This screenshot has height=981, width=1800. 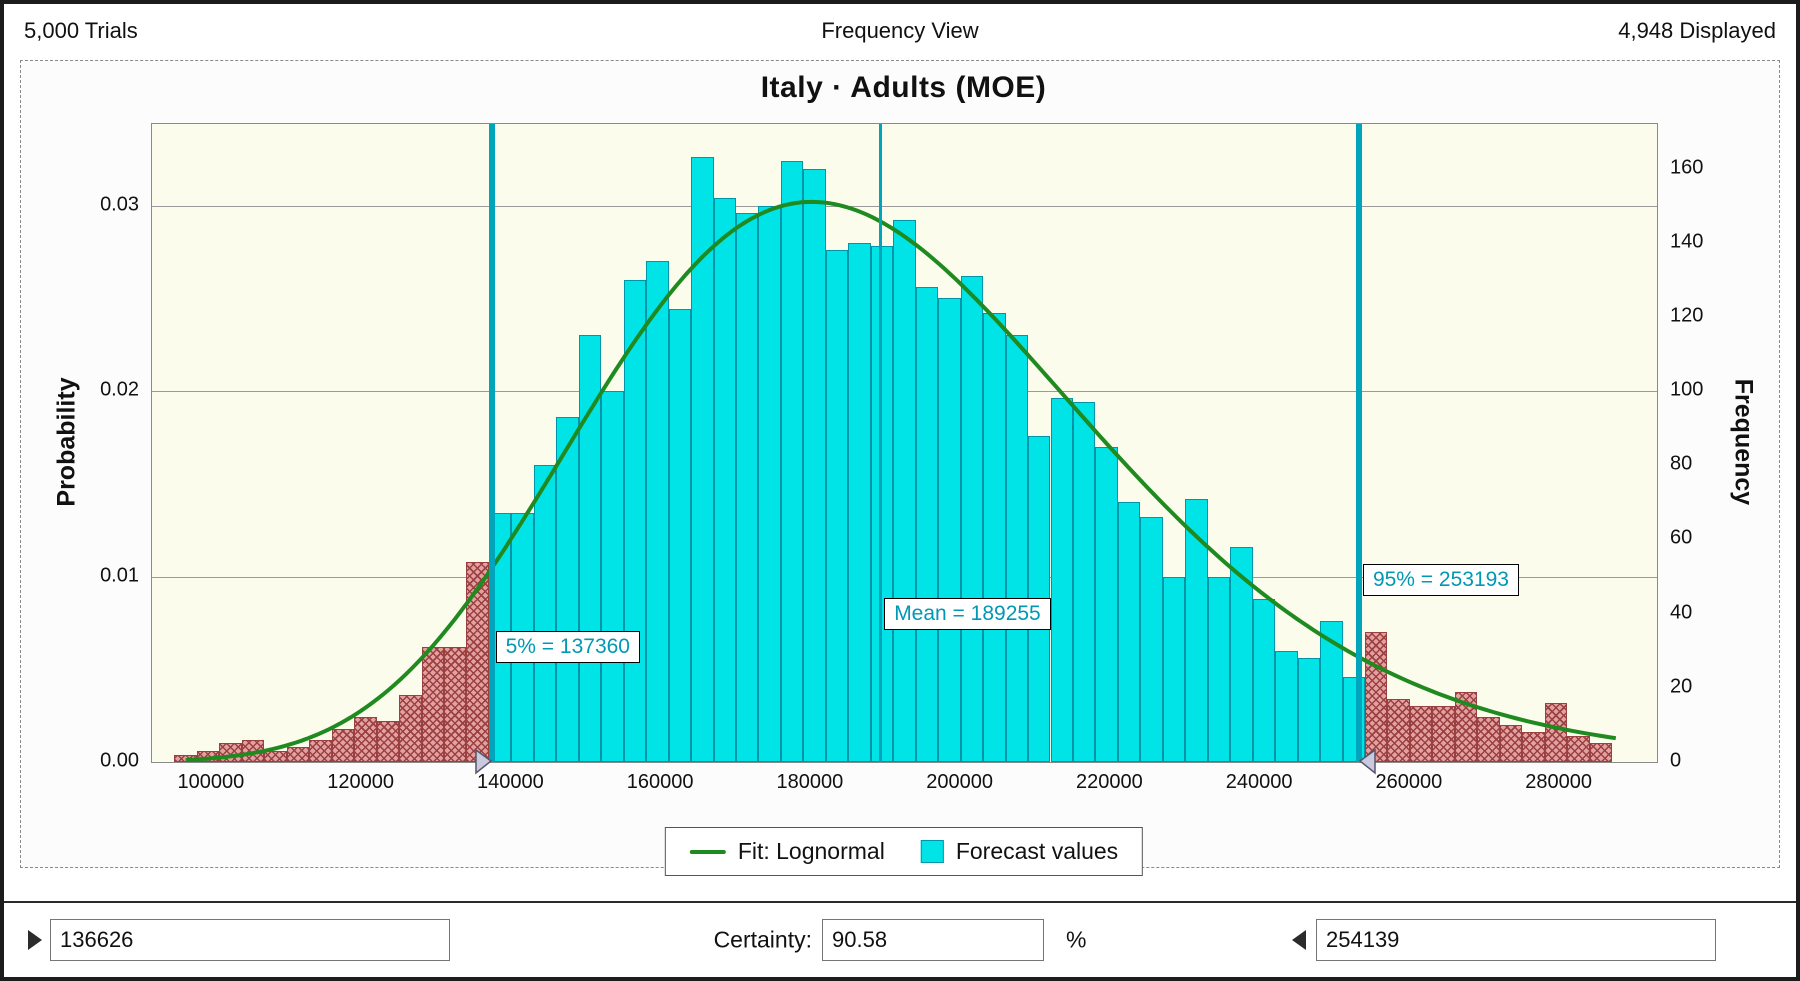 I want to click on p95-marker-label: 95% = 253193, so click(x=1440, y=580).